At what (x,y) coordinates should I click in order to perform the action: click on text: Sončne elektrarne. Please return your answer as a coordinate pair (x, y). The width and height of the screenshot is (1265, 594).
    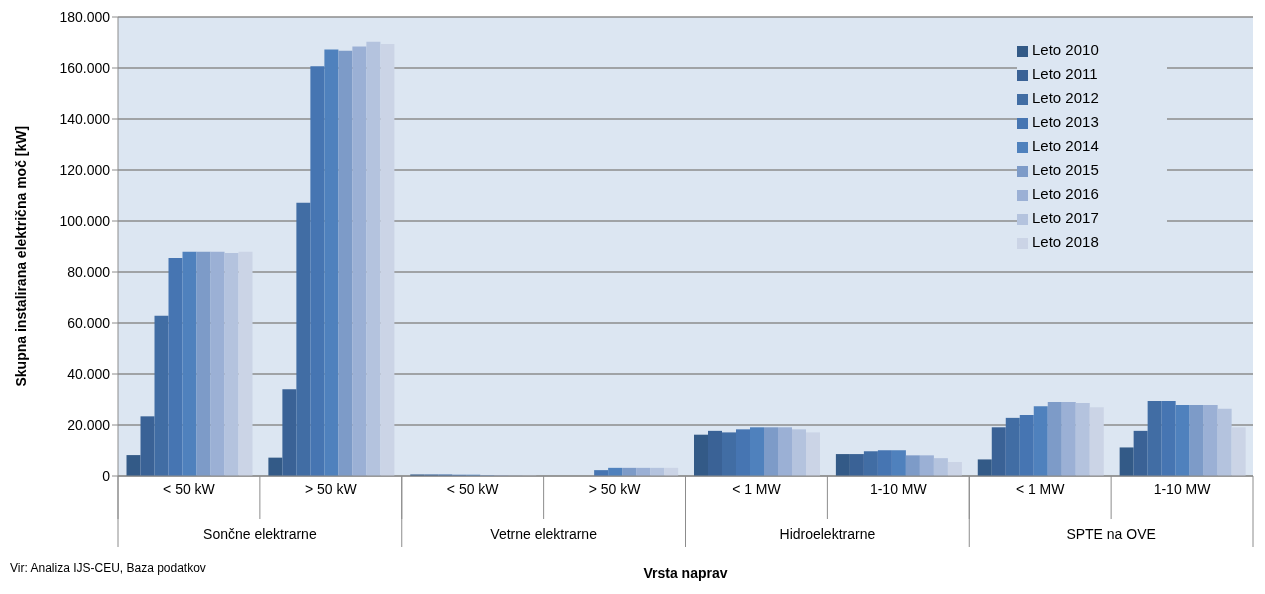
    Looking at the image, I should click on (260, 534).